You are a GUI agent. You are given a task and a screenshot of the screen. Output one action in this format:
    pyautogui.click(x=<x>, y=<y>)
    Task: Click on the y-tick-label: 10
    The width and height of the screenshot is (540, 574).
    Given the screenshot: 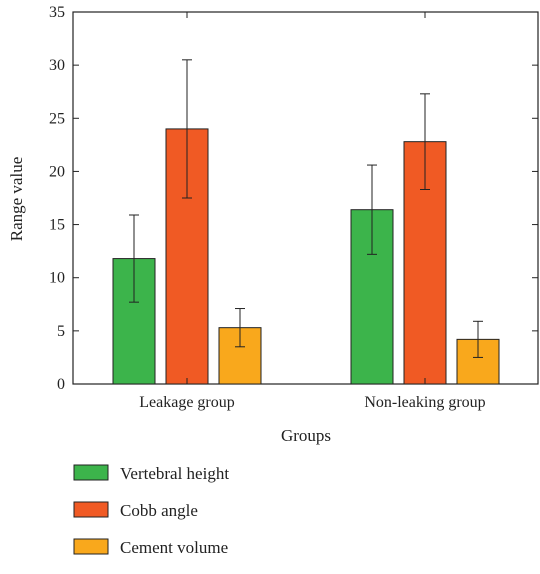 What is the action you would take?
    pyautogui.click(x=57, y=278)
    